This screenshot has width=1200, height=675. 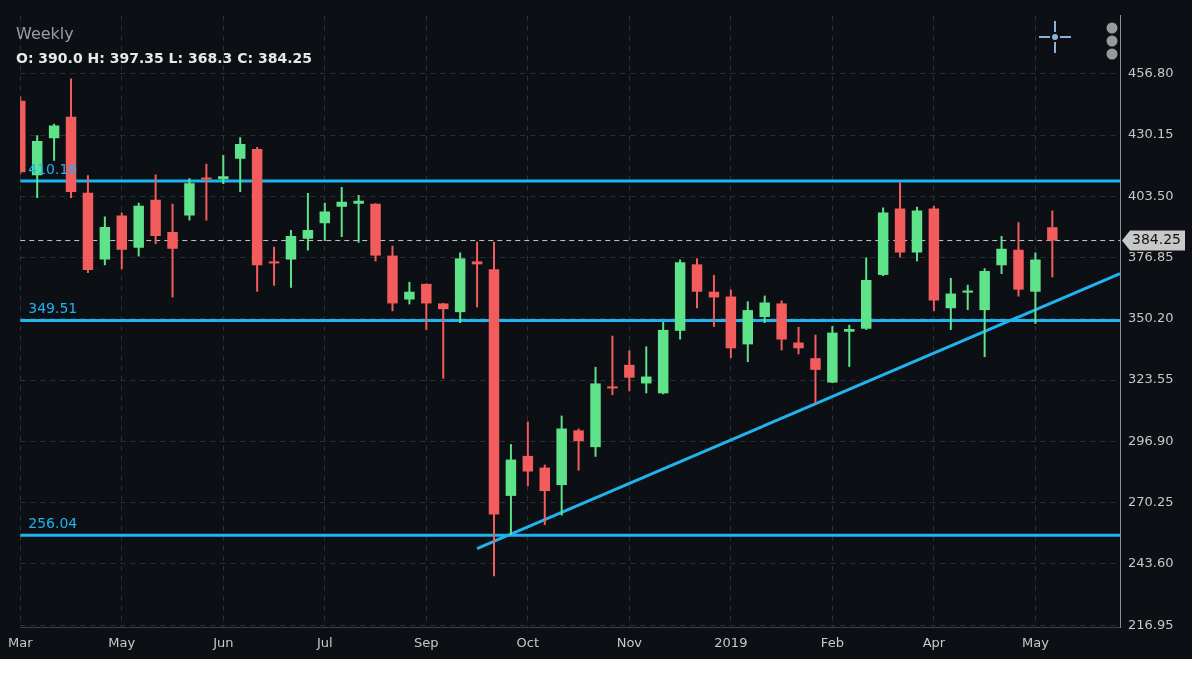 What do you see at coordinates (731, 642) in the screenshot?
I see `x-tick-label: 2019` at bounding box center [731, 642].